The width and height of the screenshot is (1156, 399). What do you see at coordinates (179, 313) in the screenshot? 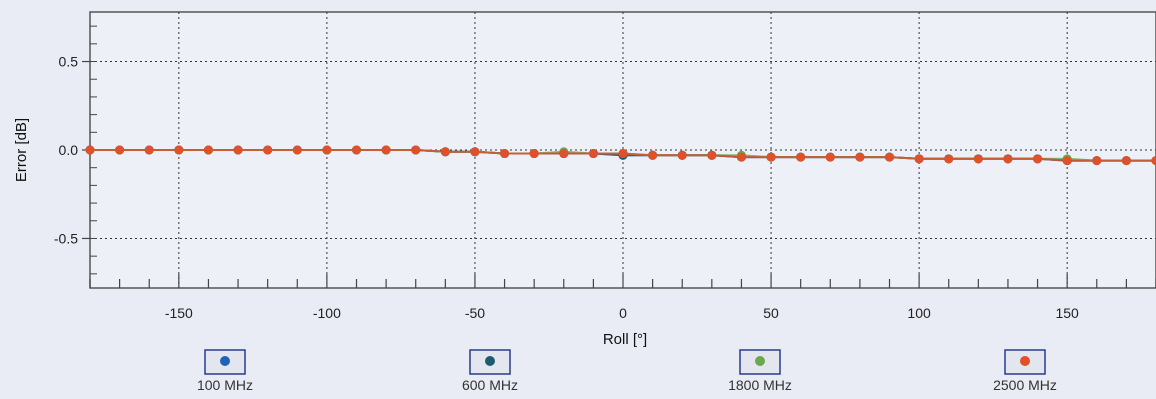
I see `x-tick-label: -150` at bounding box center [179, 313].